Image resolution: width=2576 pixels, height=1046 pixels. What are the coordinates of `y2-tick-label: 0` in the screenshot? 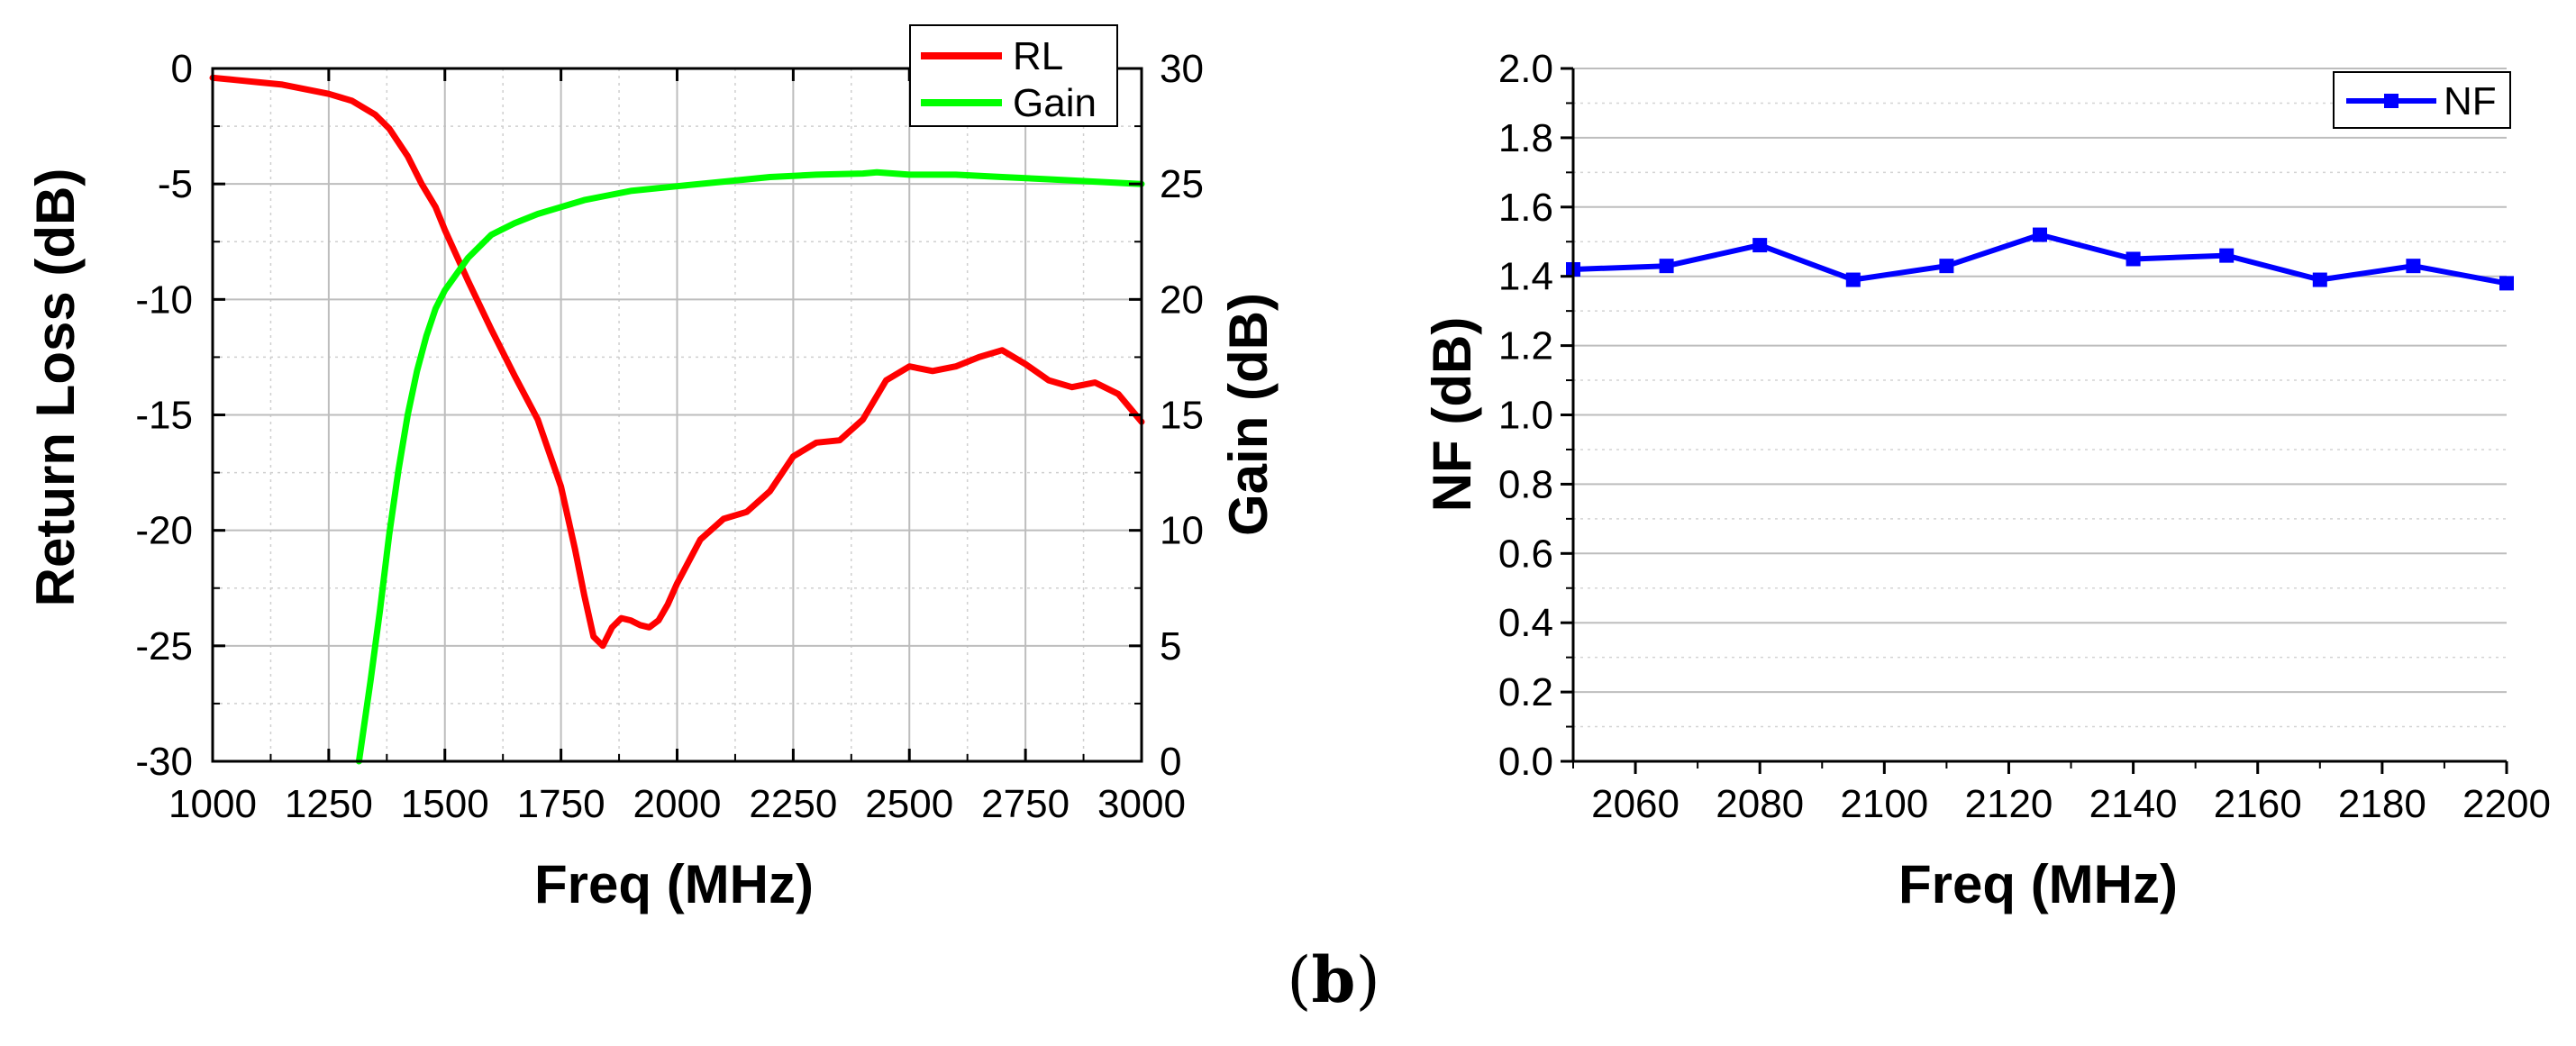 It's located at (1170, 762).